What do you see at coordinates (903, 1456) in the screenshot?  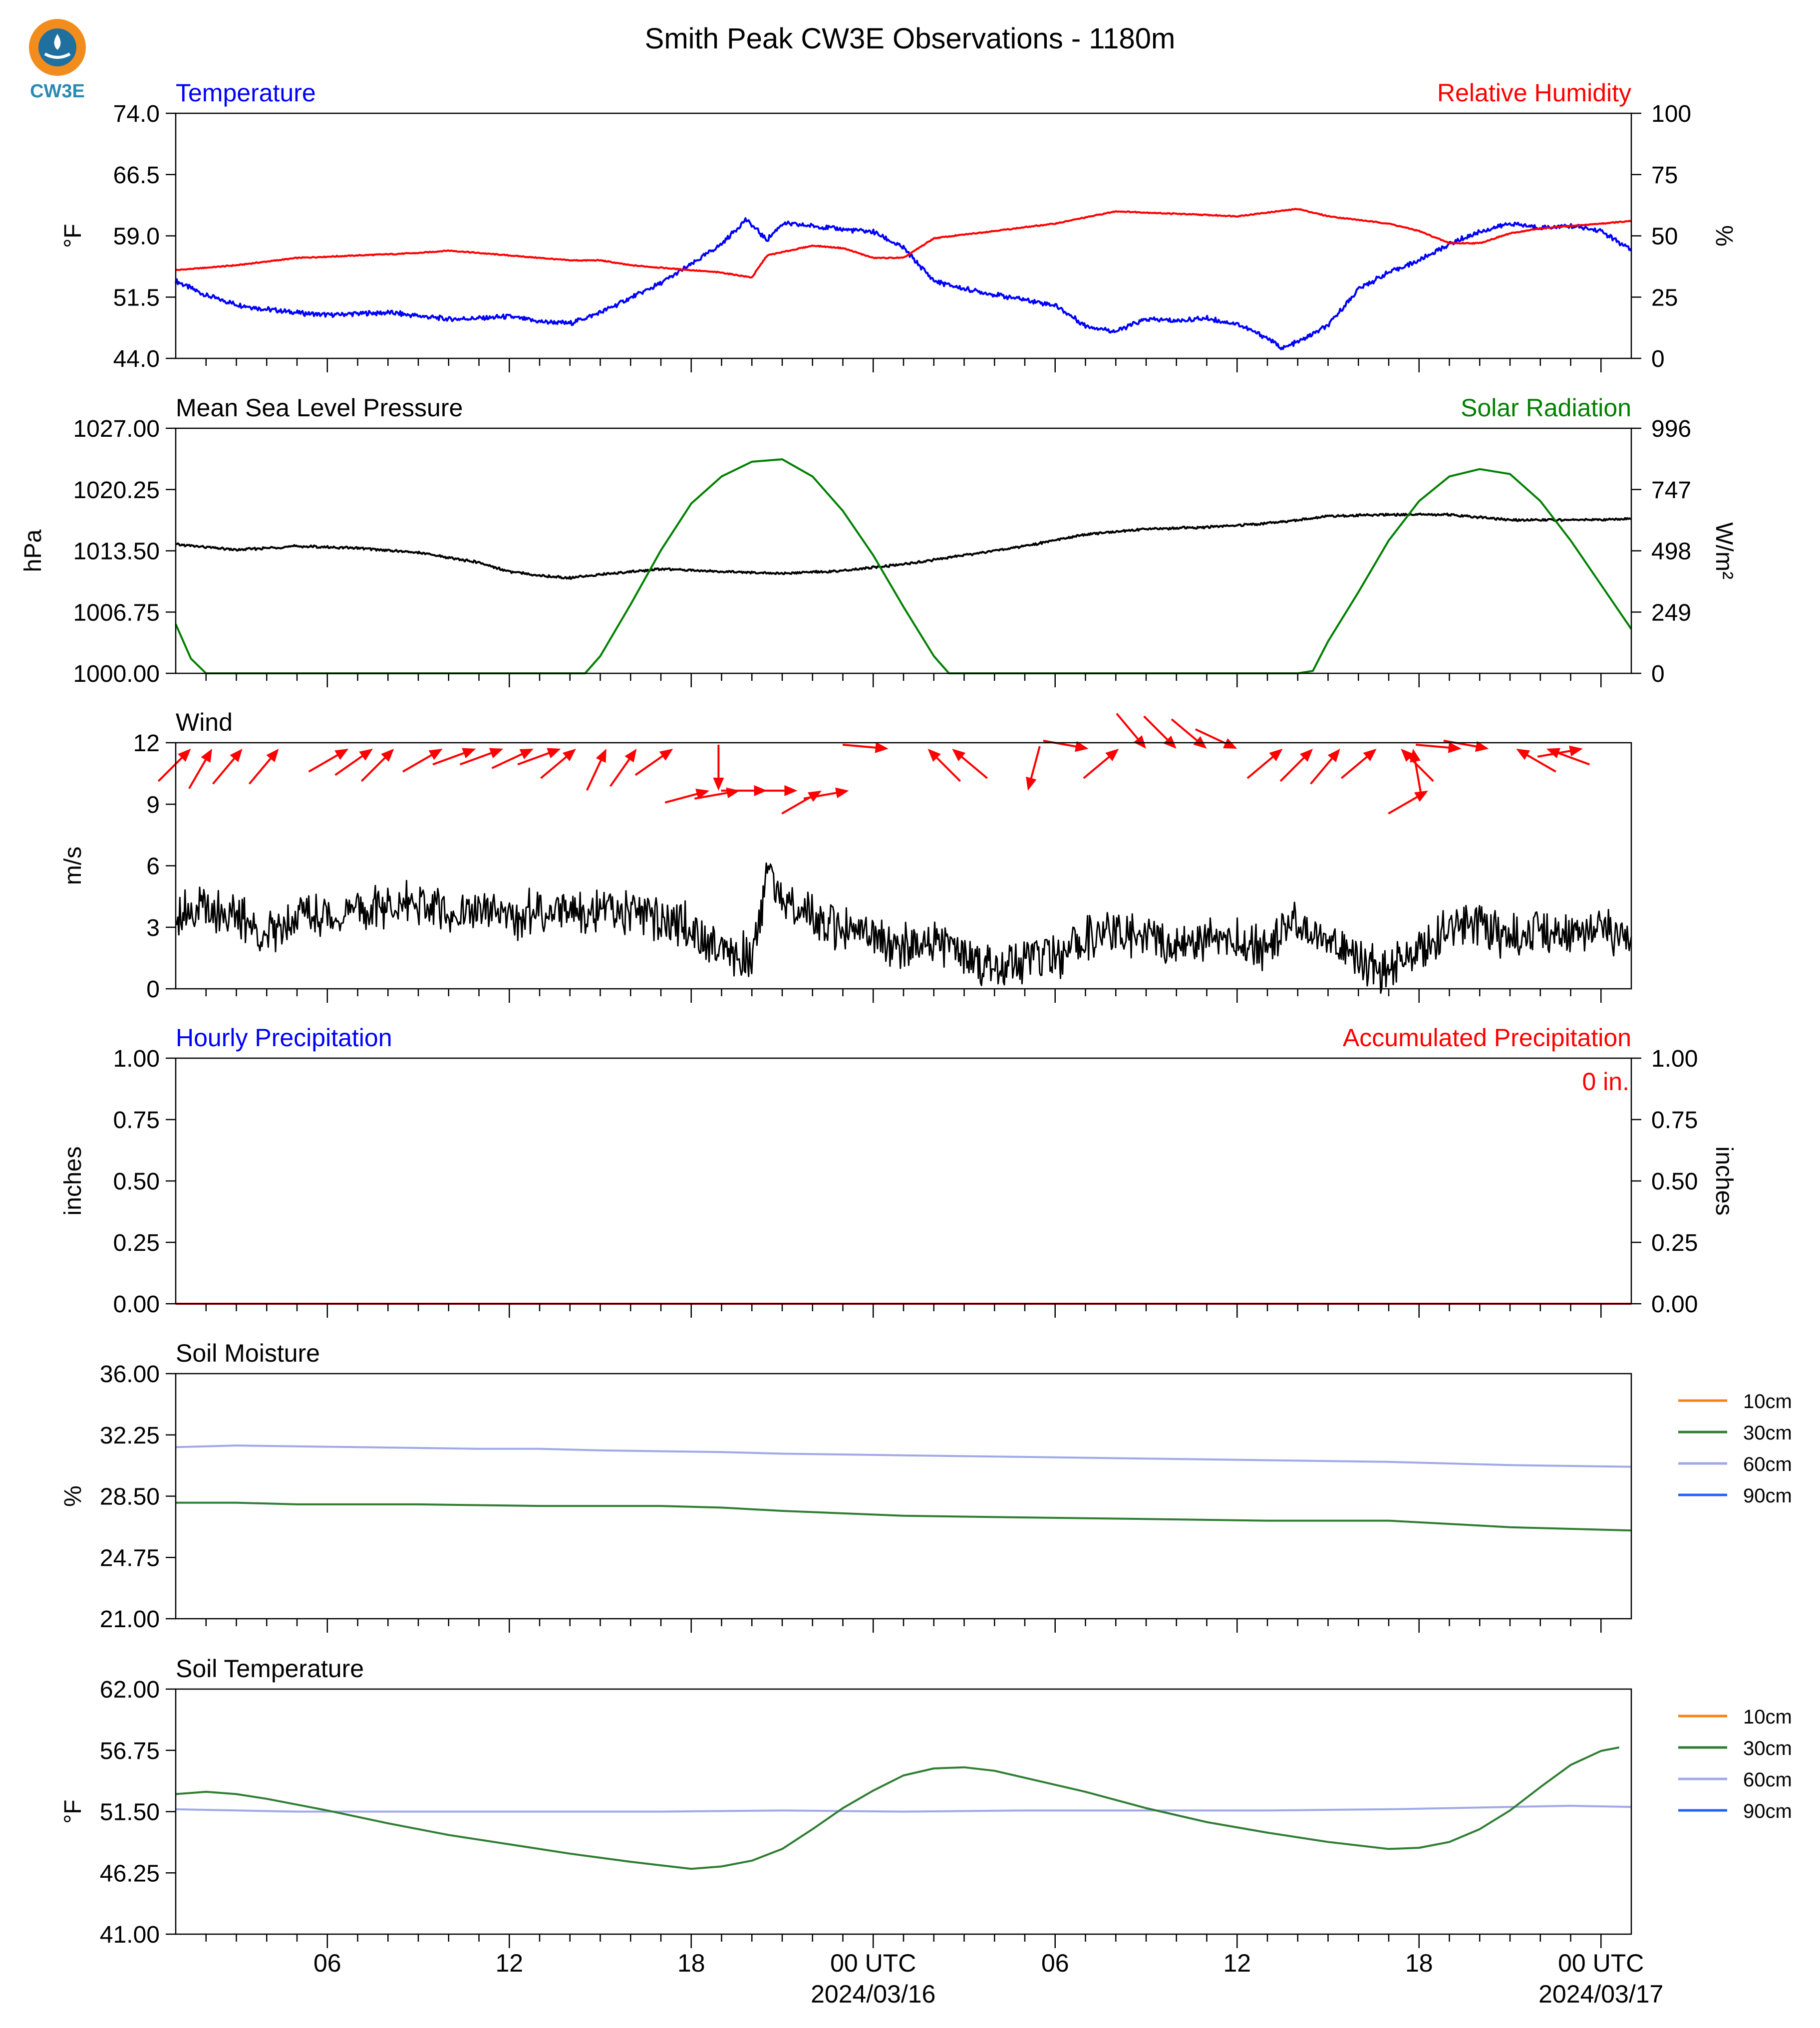 I see `series-60cm-line` at bounding box center [903, 1456].